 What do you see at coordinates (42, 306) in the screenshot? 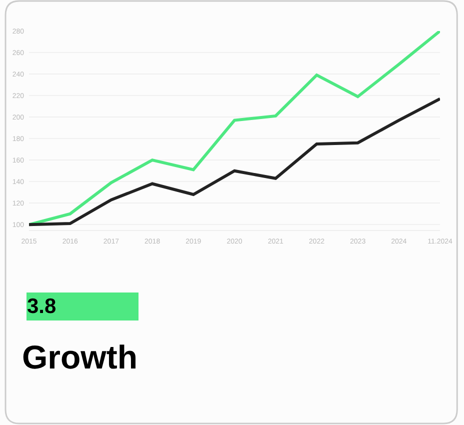
I see `text: 3.8` at bounding box center [42, 306].